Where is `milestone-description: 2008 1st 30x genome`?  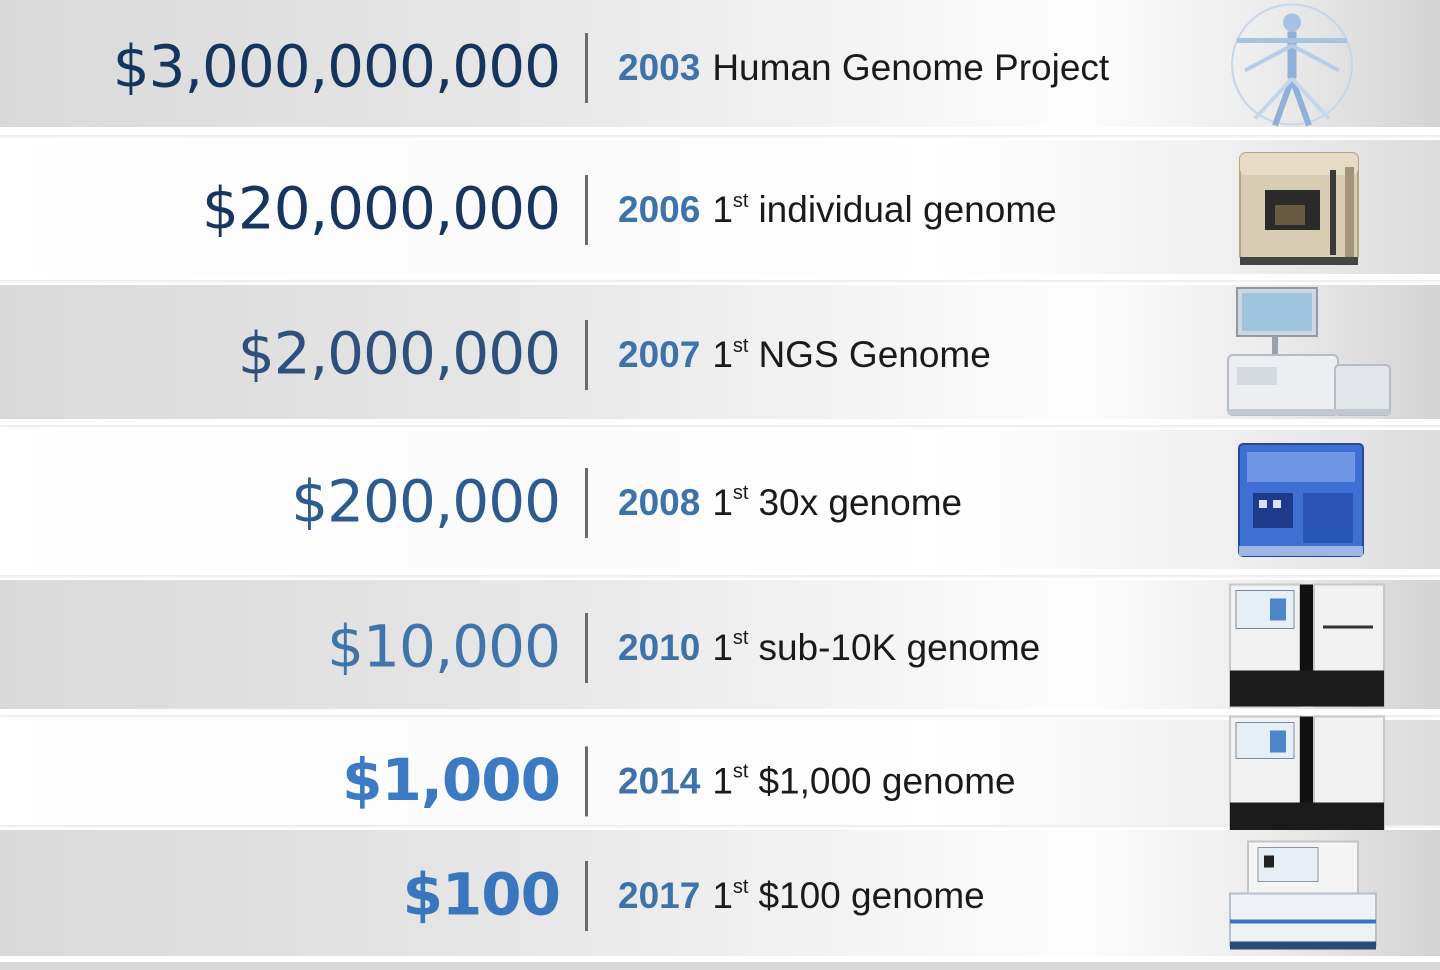 milestone-description: 2008 1st 30x genome is located at coordinates (790, 503).